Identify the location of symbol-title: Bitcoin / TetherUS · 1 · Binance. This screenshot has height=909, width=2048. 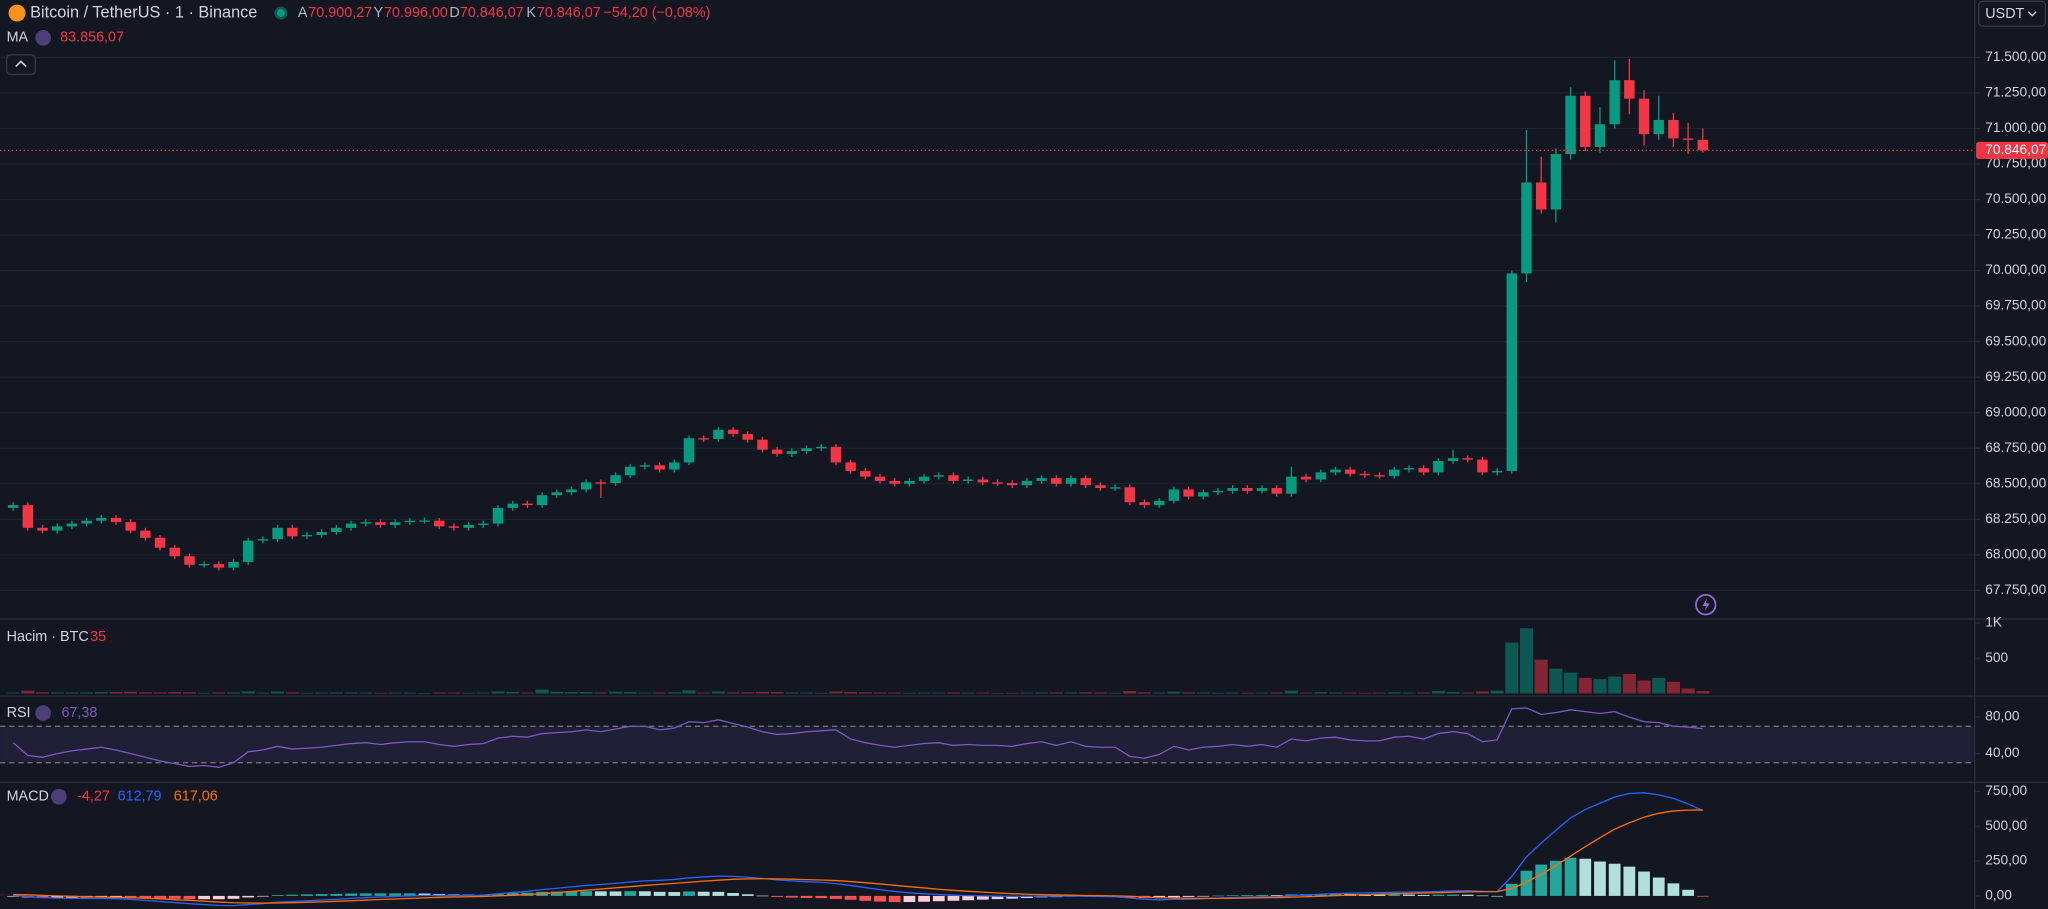
(143, 12).